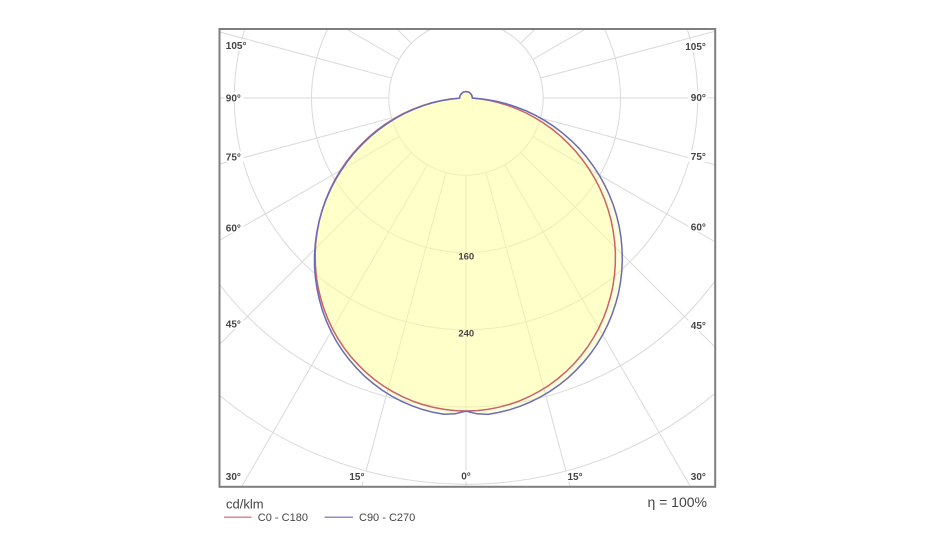 This screenshot has height=560, width=933. What do you see at coordinates (466, 257) in the screenshot?
I see `svg-text: 160` at bounding box center [466, 257].